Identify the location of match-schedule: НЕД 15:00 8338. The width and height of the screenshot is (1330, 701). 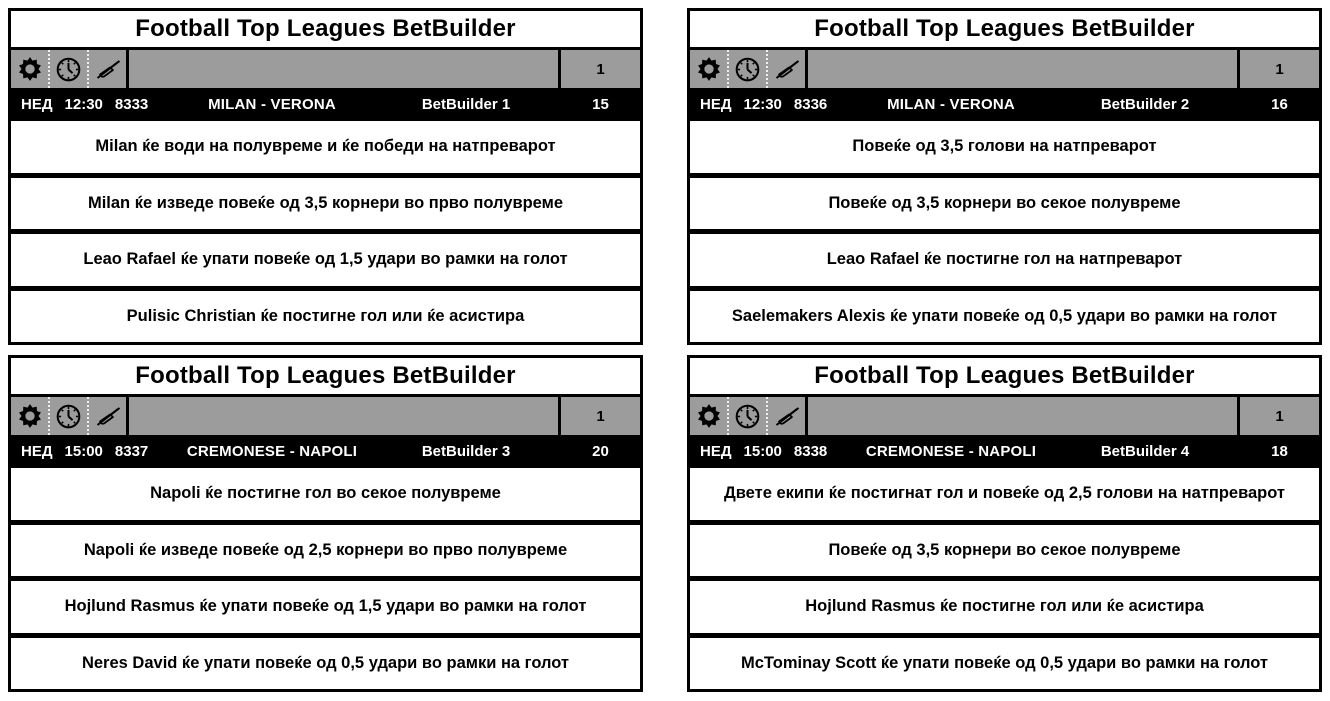
(771, 451).